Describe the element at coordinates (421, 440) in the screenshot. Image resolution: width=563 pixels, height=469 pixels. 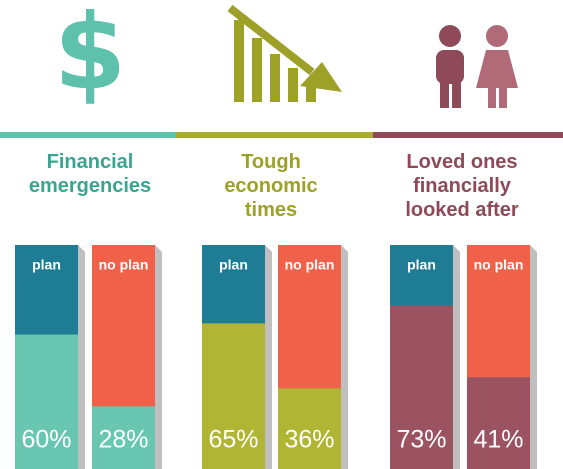
I see `value-label: 73%` at that location.